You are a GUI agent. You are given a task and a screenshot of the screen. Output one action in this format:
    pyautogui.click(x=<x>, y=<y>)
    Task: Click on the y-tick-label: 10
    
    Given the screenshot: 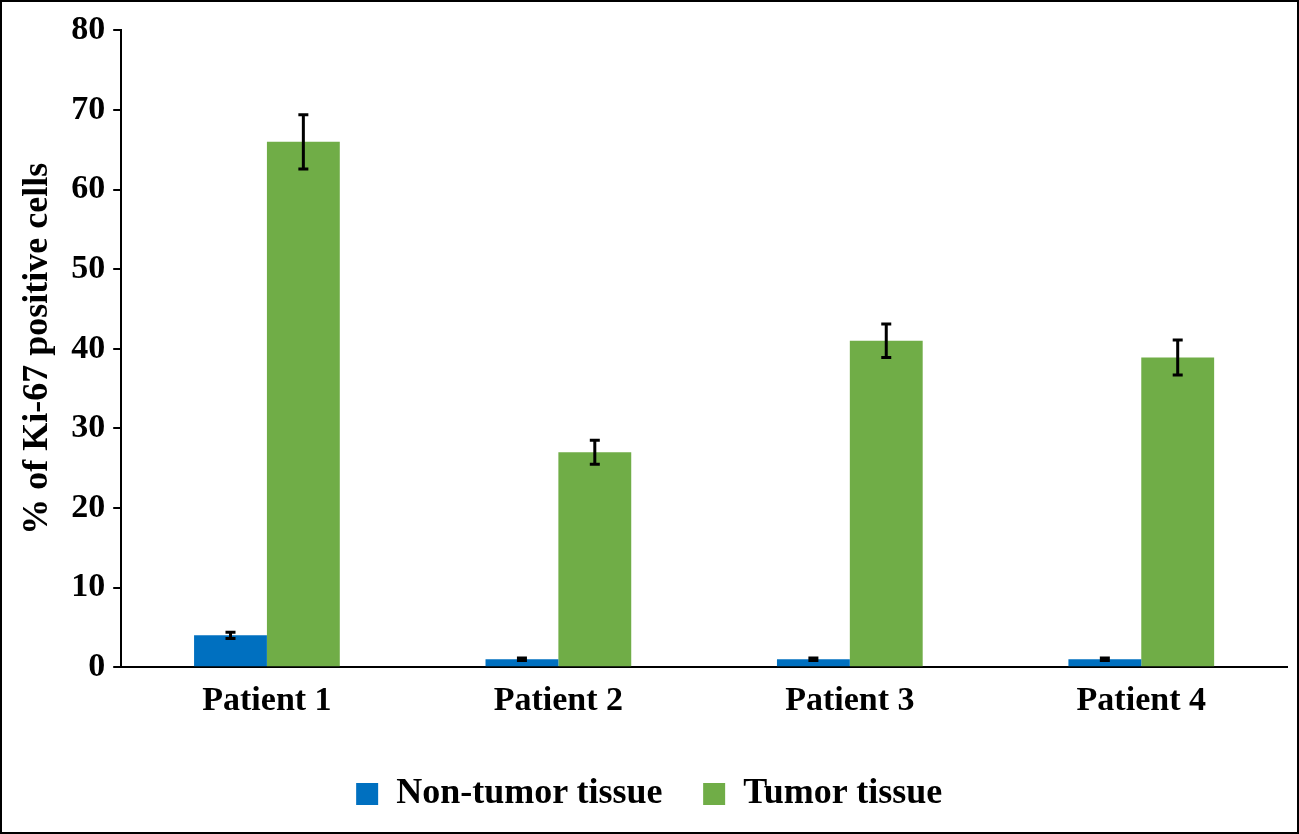 What is the action you would take?
    pyautogui.click(x=88, y=585)
    